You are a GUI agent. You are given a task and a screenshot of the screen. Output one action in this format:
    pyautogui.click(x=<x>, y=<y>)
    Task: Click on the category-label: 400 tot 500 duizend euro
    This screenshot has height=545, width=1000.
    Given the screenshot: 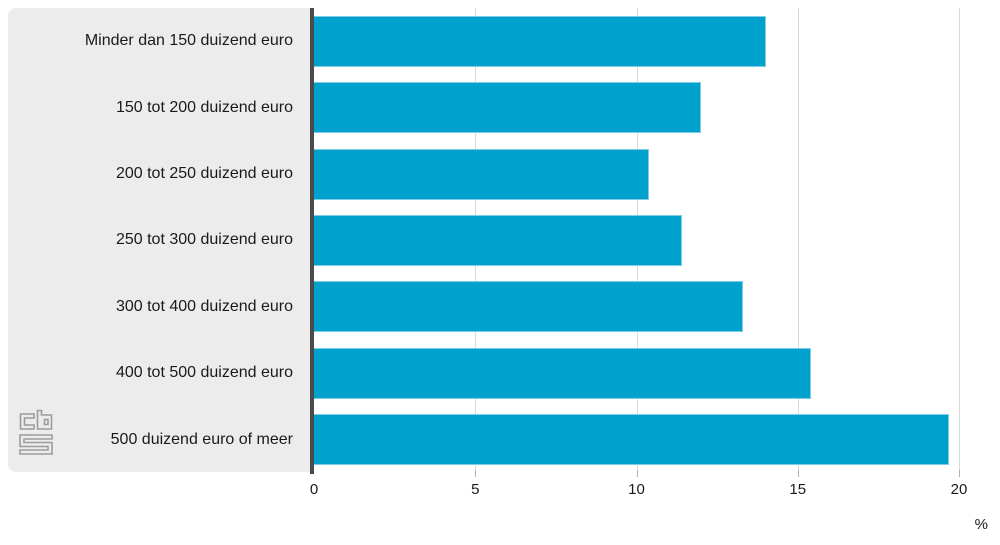 What is the action you would take?
    pyautogui.click(x=204, y=373)
    